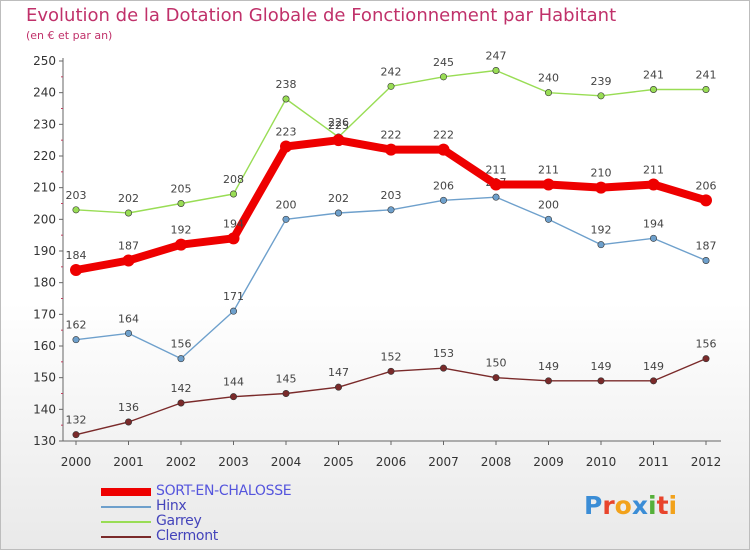 The width and height of the screenshot is (750, 550). Describe the element at coordinates (44, 378) in the screenshot. I see `y-tick-label: 150` at that location.